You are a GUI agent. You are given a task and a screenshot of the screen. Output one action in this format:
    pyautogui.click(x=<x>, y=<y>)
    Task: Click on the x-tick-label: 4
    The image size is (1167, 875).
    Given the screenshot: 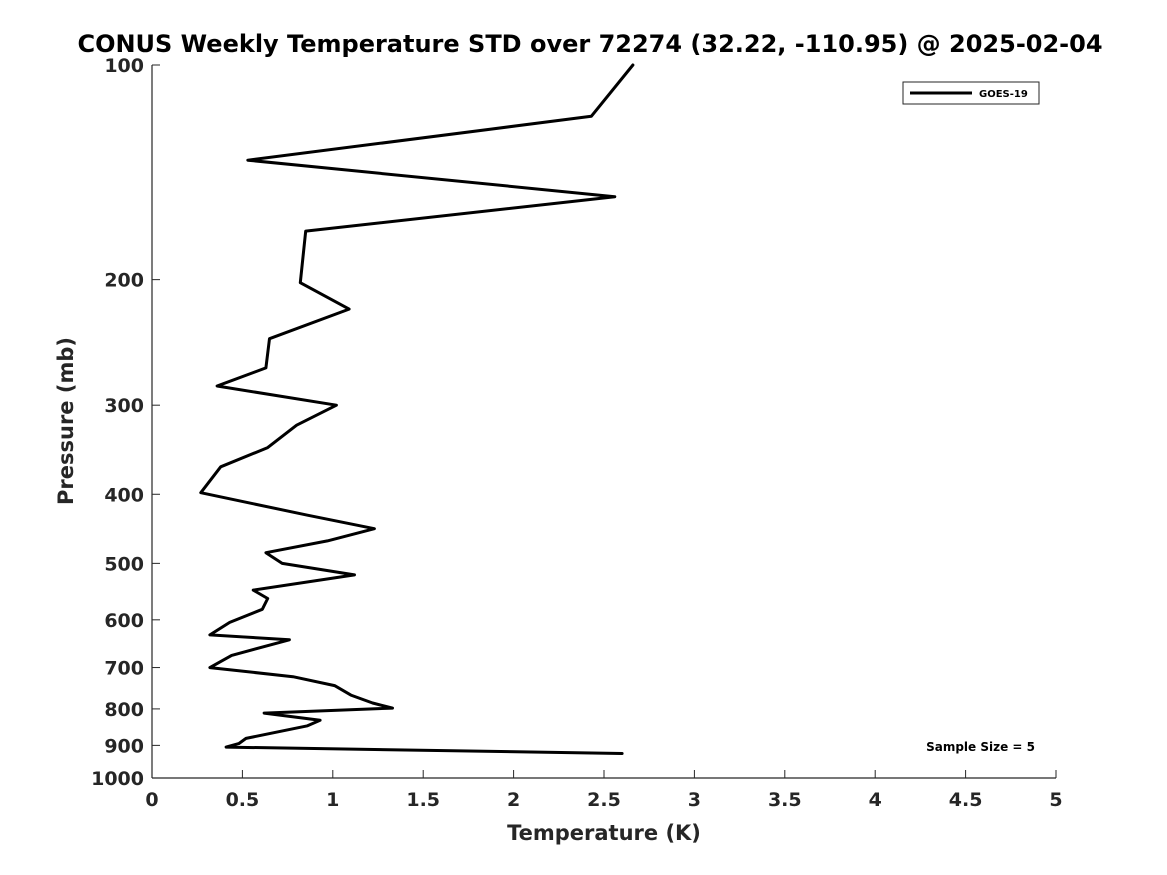 What is the action you would take?
    pyautogui.click(x=875, y=800)
    